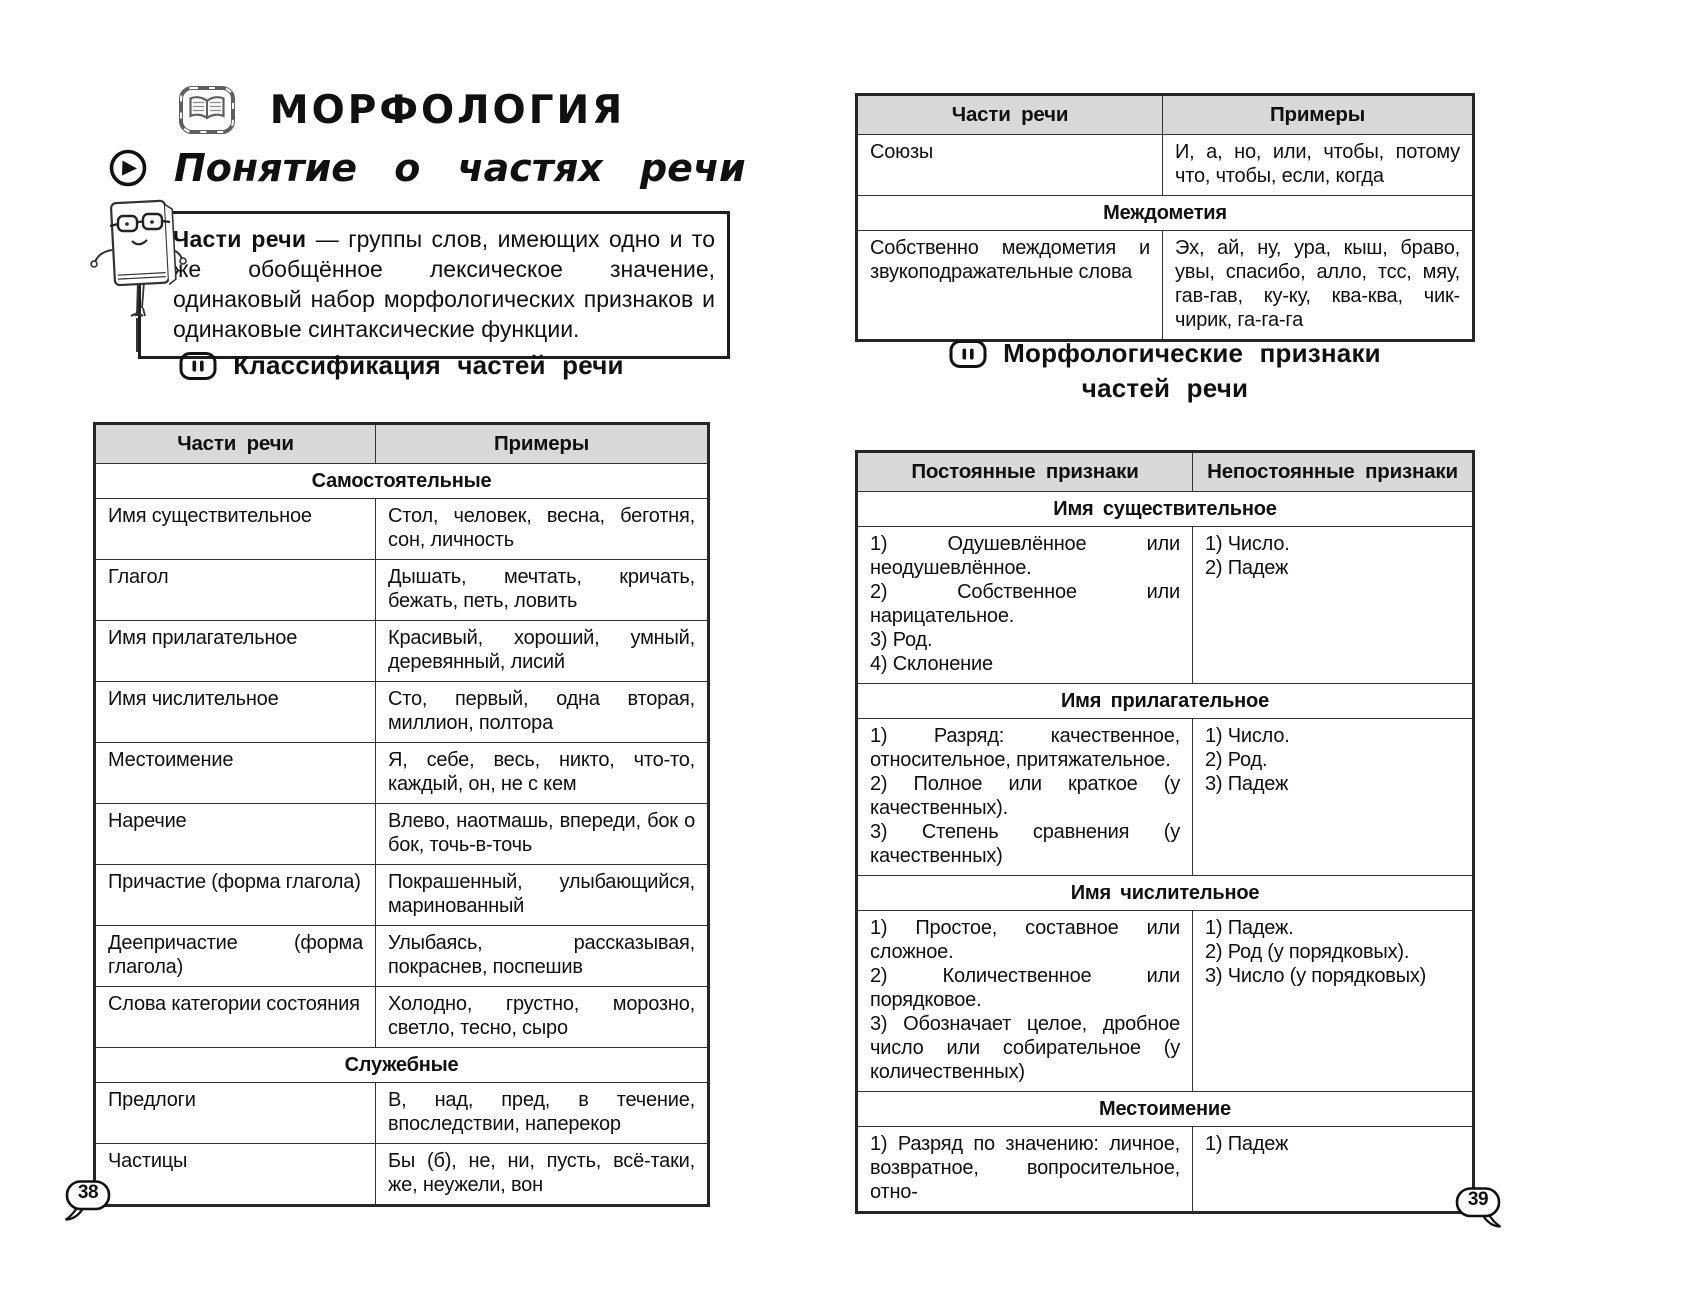 This screenshot has width=1690, height=1312. I want to click on group-row: Местоимение, so click(1165, 1109).